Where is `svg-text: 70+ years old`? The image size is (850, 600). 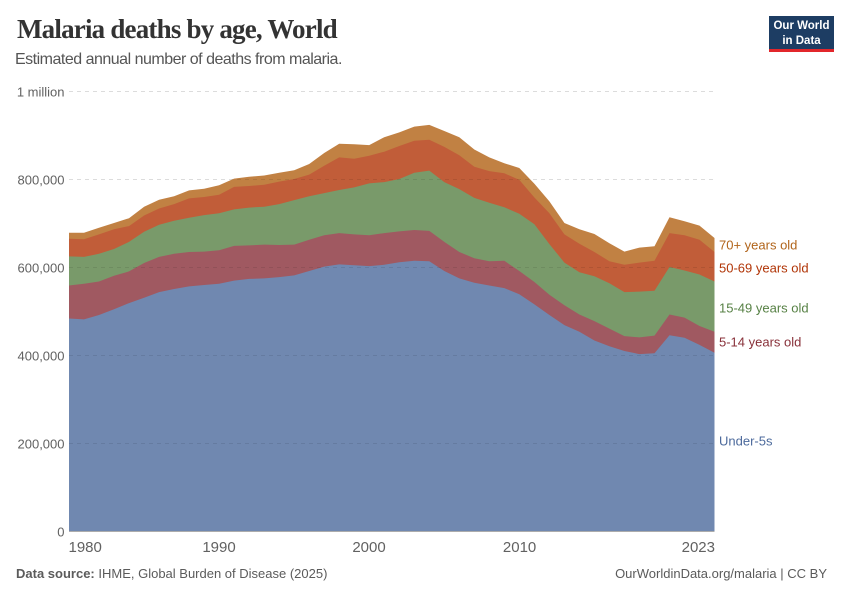
svg-text: 70+ years old is located at coordinates (758, 244).